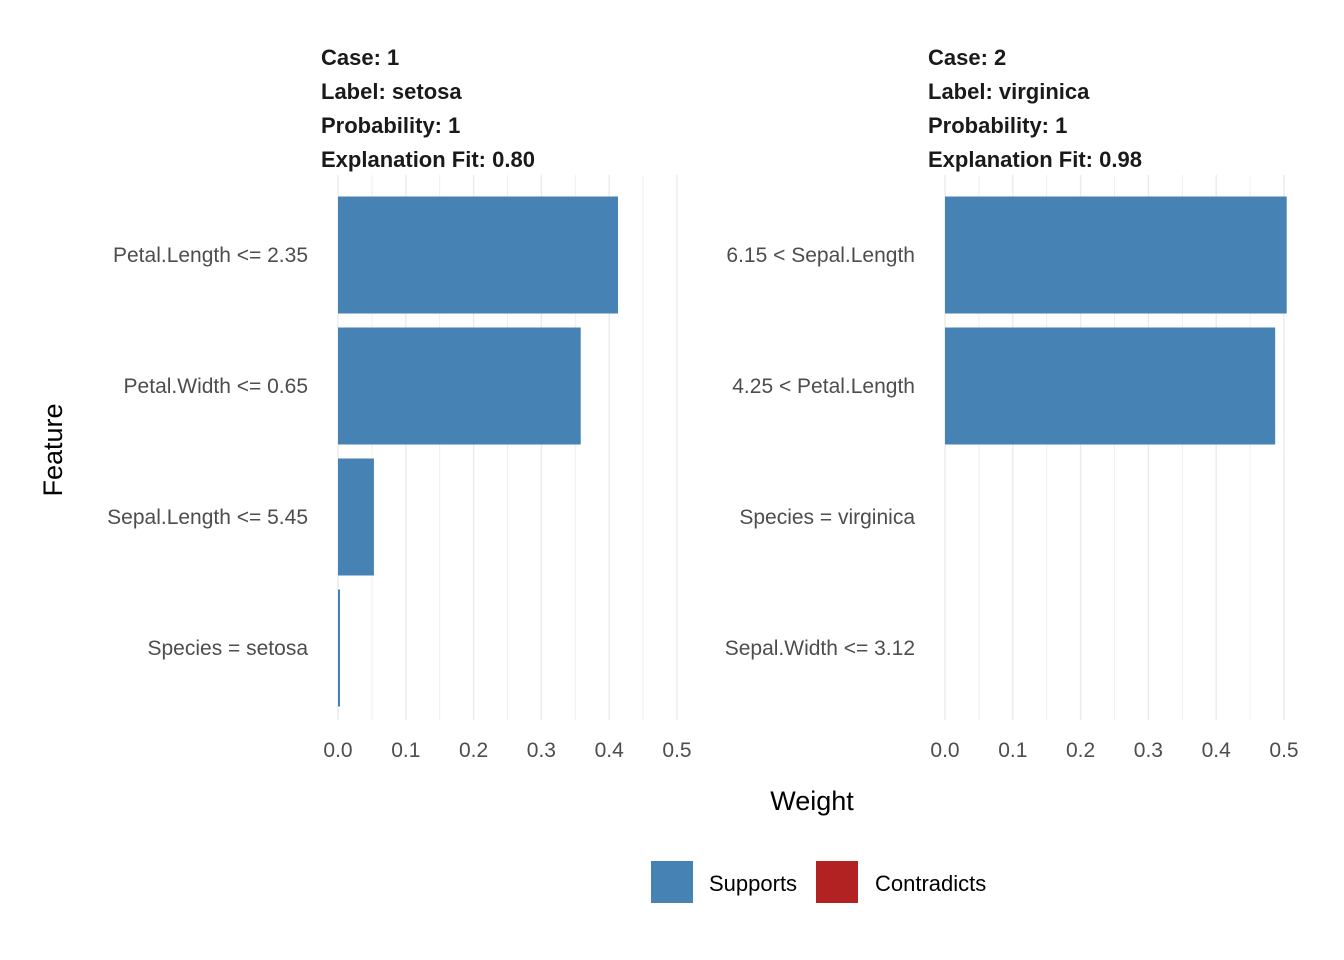  I want to click on legend-swatch-supports, so click(672, 882).